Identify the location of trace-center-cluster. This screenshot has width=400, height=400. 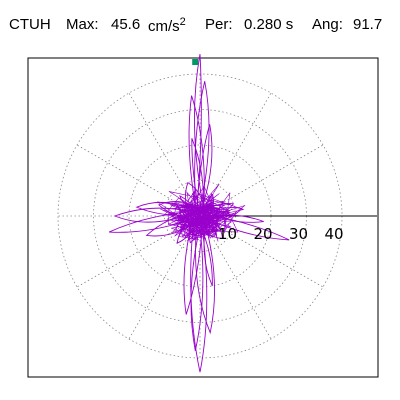
(201, 212).